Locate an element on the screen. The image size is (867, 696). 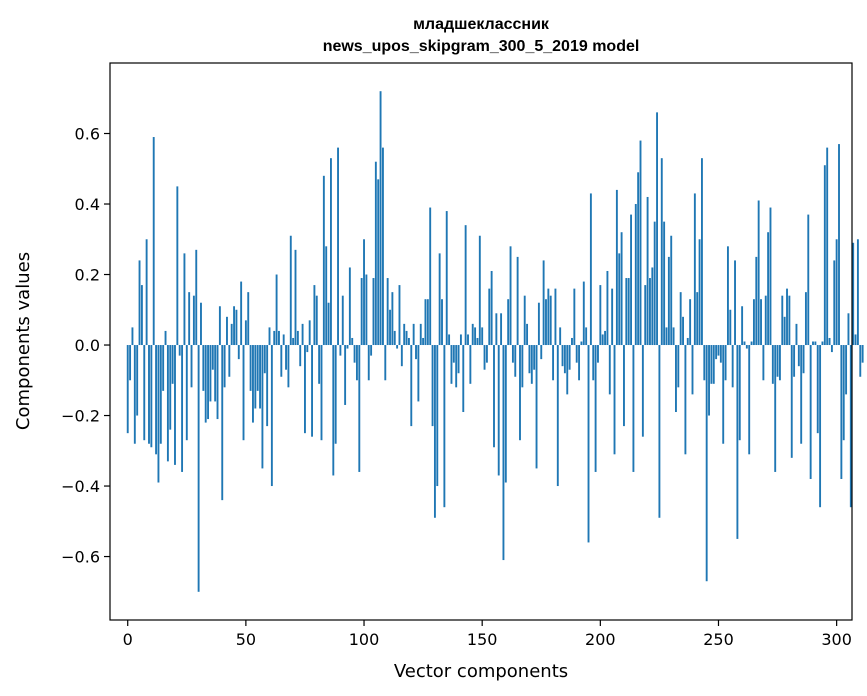
x-tick-label: 150 is located at coordinates (482, 639).